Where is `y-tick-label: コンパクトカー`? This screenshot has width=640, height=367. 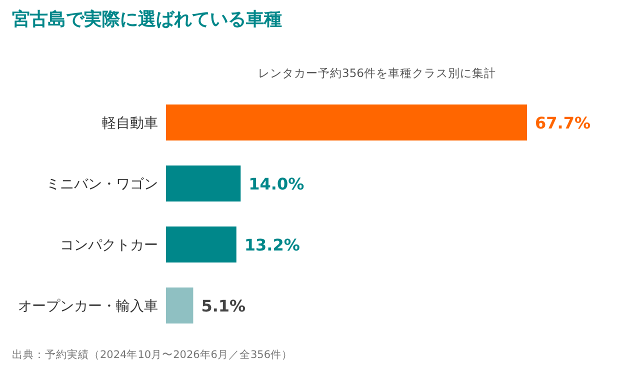 y-tick-label: コンパクトカー is located at coordinates (109, 246).